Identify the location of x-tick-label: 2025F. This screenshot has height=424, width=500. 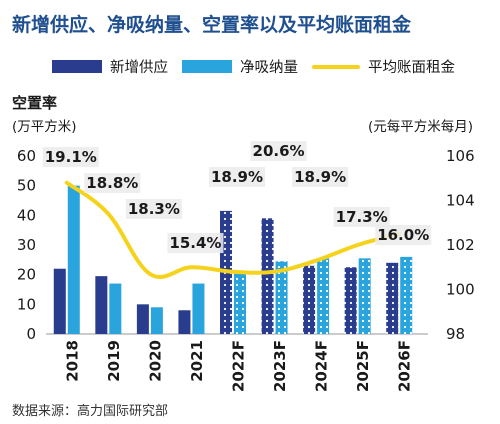
(363, 366).